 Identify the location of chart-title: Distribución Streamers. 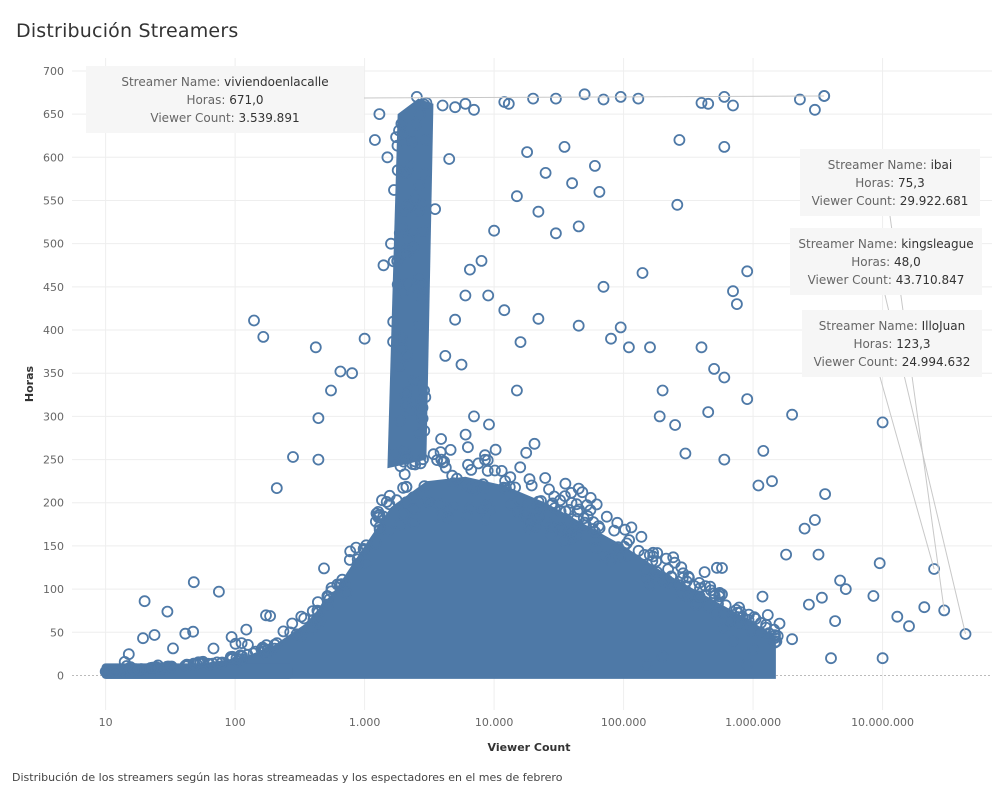
(127, 31).